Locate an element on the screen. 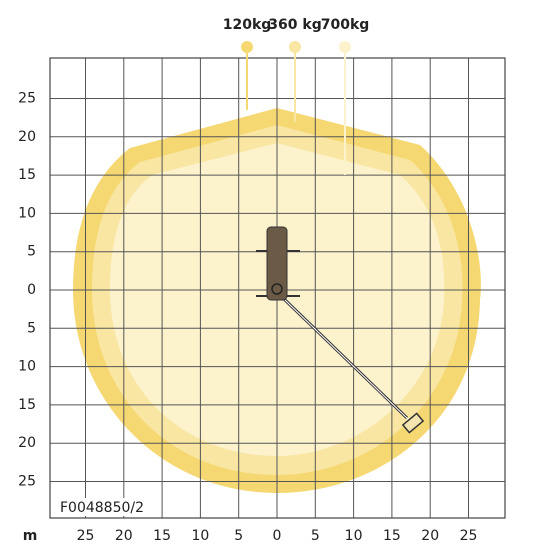  turret is located at coordinates (277, 289).